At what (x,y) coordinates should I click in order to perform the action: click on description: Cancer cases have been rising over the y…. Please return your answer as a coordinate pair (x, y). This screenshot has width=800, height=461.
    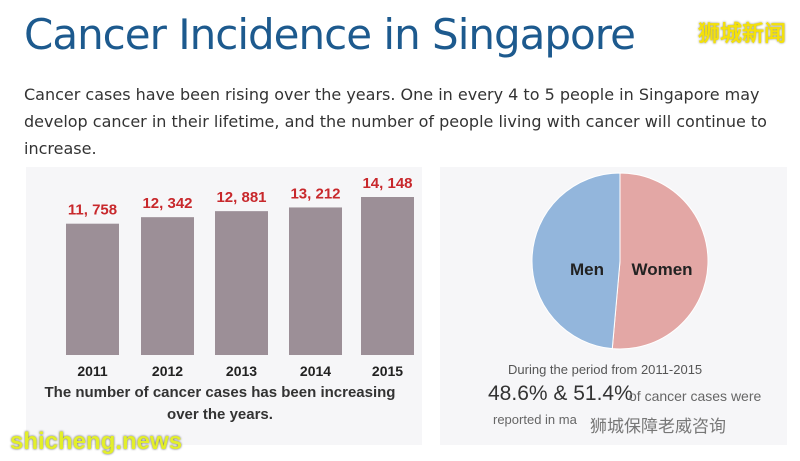
    Looking at the image, I should click on (395, 121).